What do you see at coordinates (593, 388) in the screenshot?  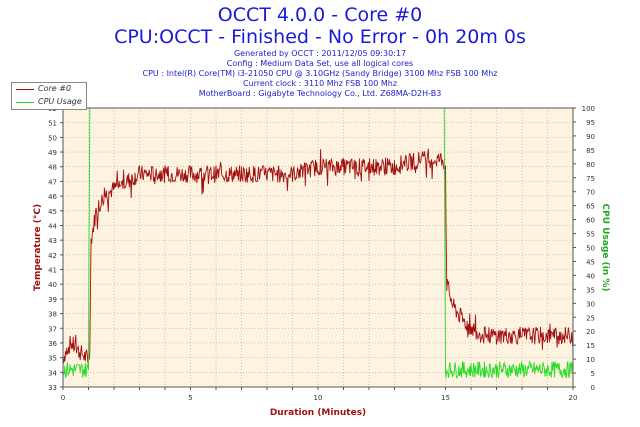 I see `y2-tick-label: 0` at bounding box center [593, 388].